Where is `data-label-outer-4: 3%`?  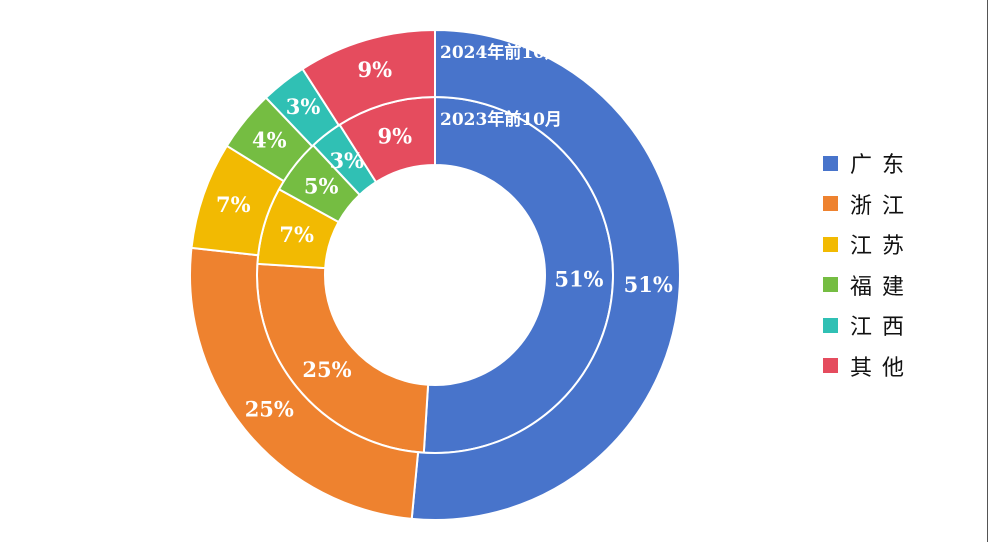 data-label-outer-4: 3% is located at coordinates (303, 106).